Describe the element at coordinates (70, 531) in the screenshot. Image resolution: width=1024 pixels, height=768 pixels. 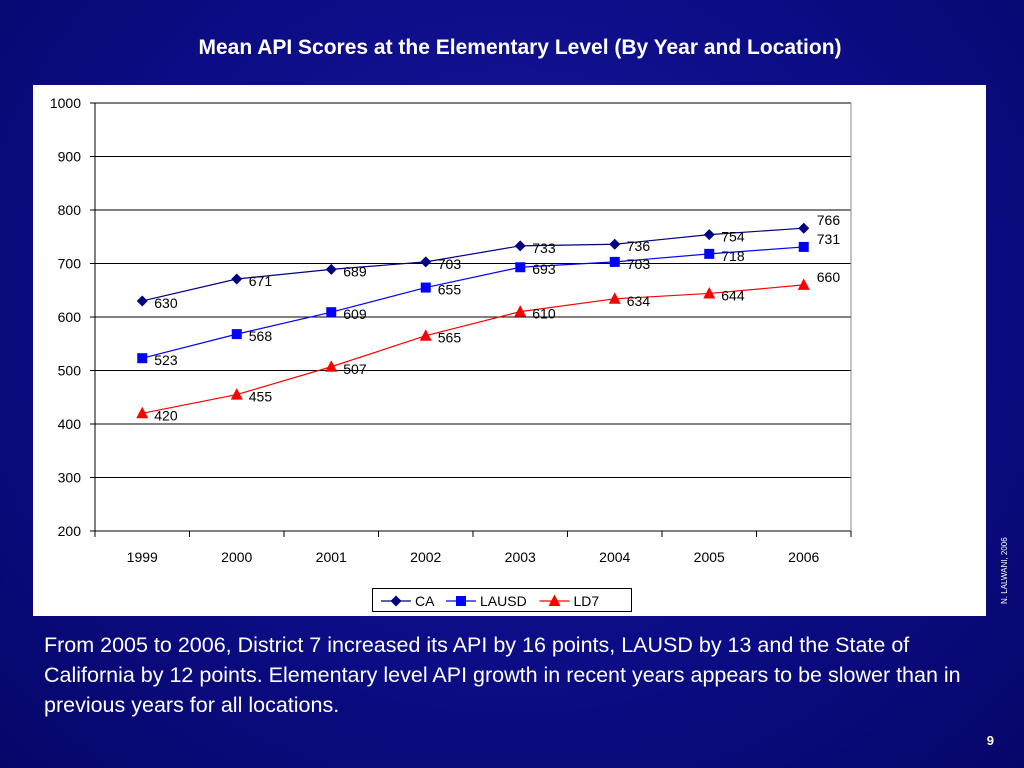
I see `y-tick-label: 200` at that location.